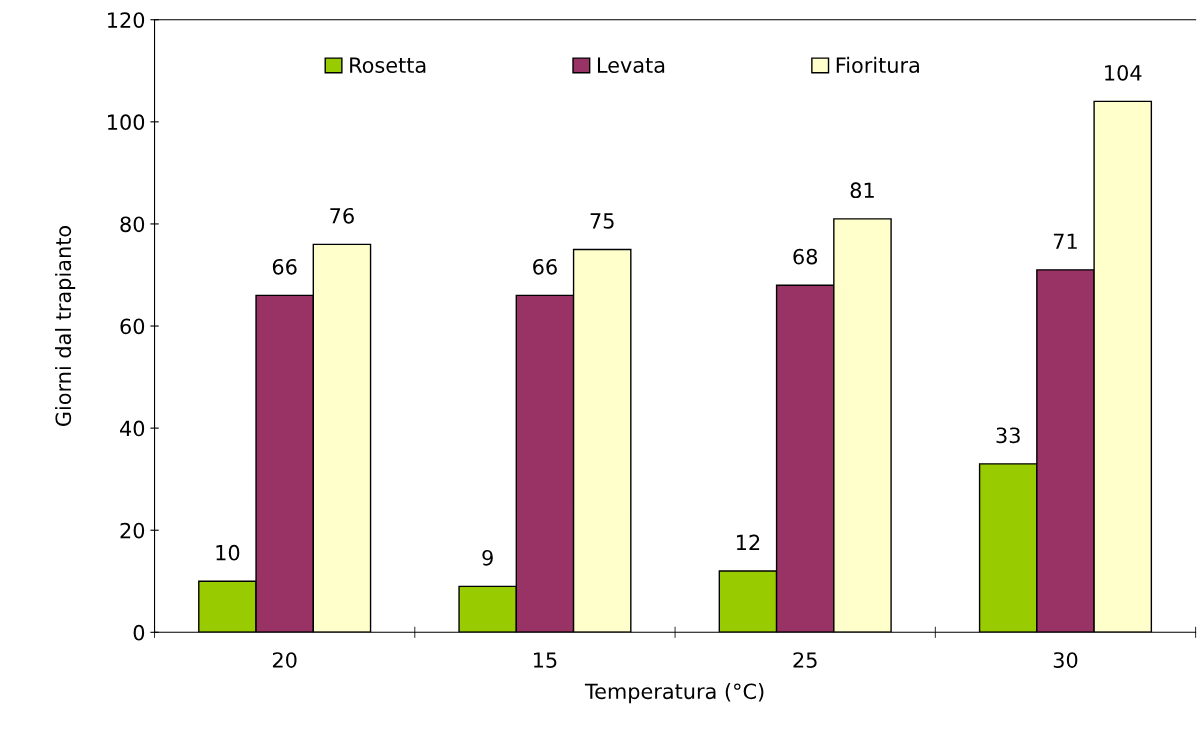 Image resolution: width=1198 pixels, height=731 pixels. I want to click on data-label: 68, so click(805, 256).